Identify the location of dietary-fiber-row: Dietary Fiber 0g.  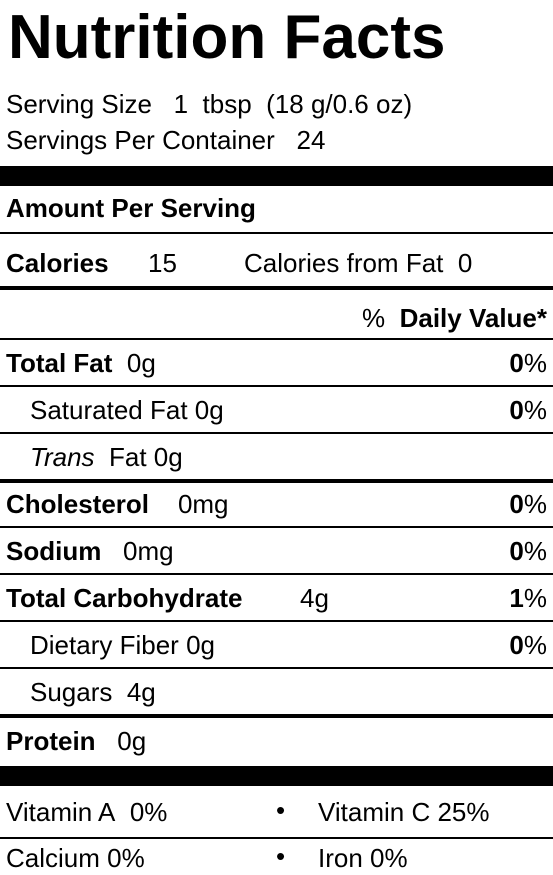
(122, 645).